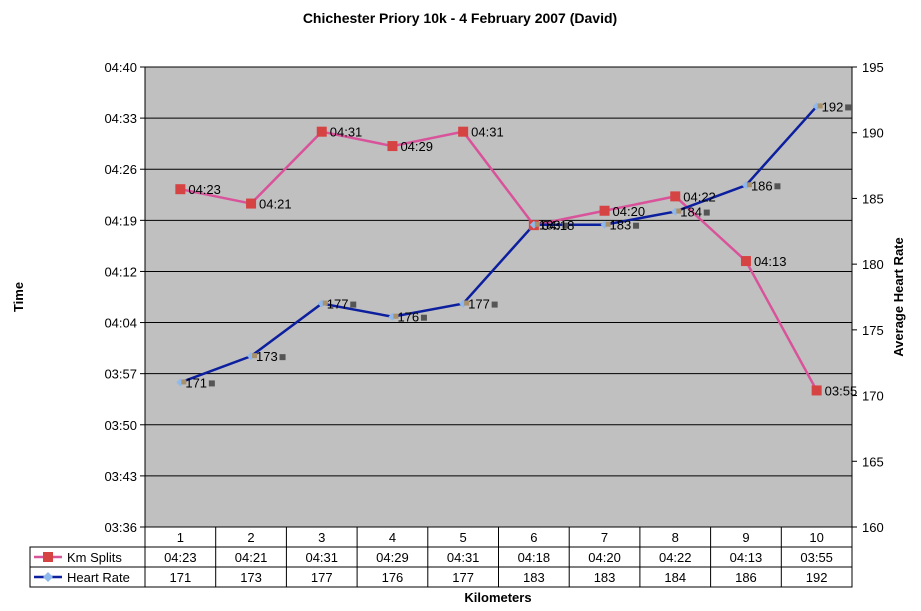 The image size is (921, 611). Describe the element at coordinates (120, 425) in the screenshot. I see `y-tick-label: 03:50` at that location.